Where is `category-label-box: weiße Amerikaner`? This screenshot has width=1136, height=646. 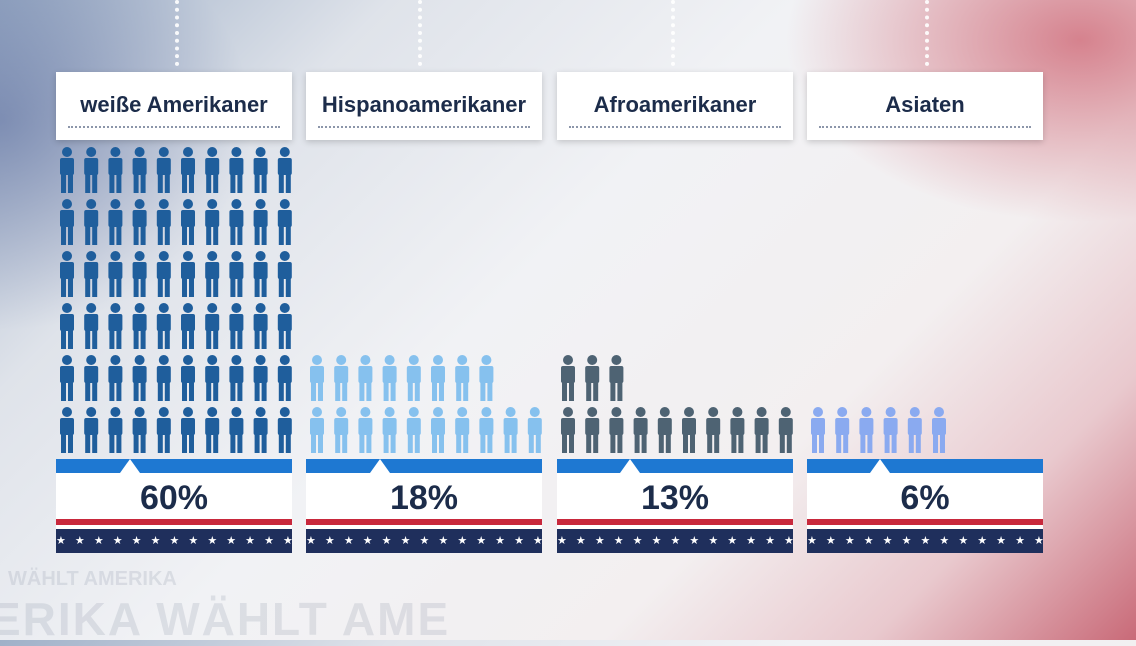
category-label-box: weiße Amerikaner is located at coordinates (174, 106).